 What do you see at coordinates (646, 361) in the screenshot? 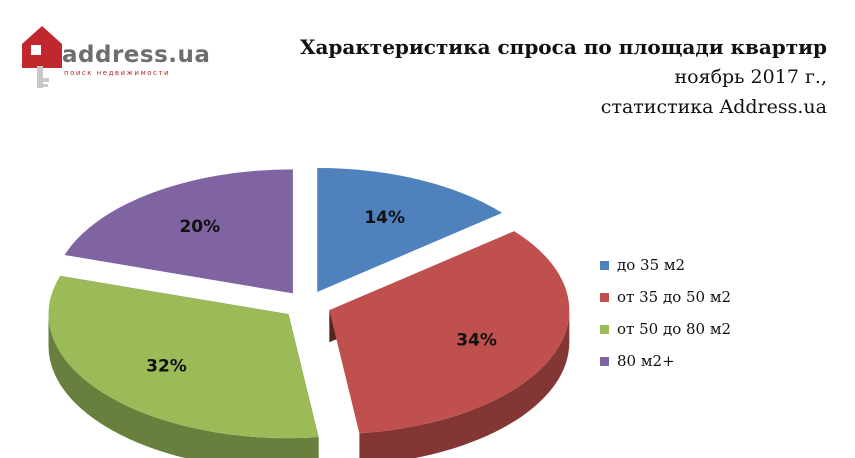
I see `legend-label-4: 80 м2+` at bounding box center [646, 361].